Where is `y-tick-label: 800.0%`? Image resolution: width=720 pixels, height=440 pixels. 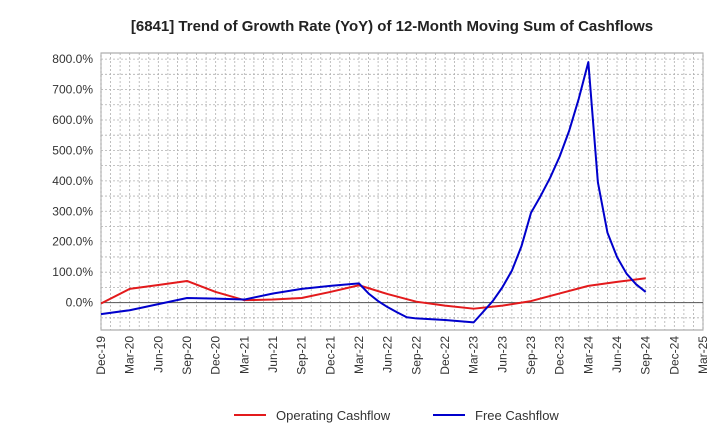 y-tick-label: 800.0% is located at coordinates (72, 59).